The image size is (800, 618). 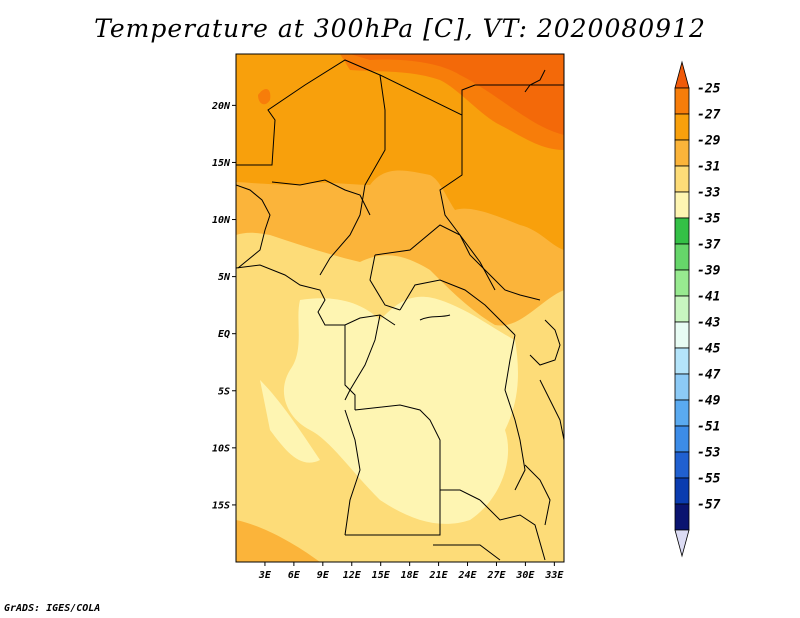 I want to click on colorbar-label: -45, so click(x=709, y=349).